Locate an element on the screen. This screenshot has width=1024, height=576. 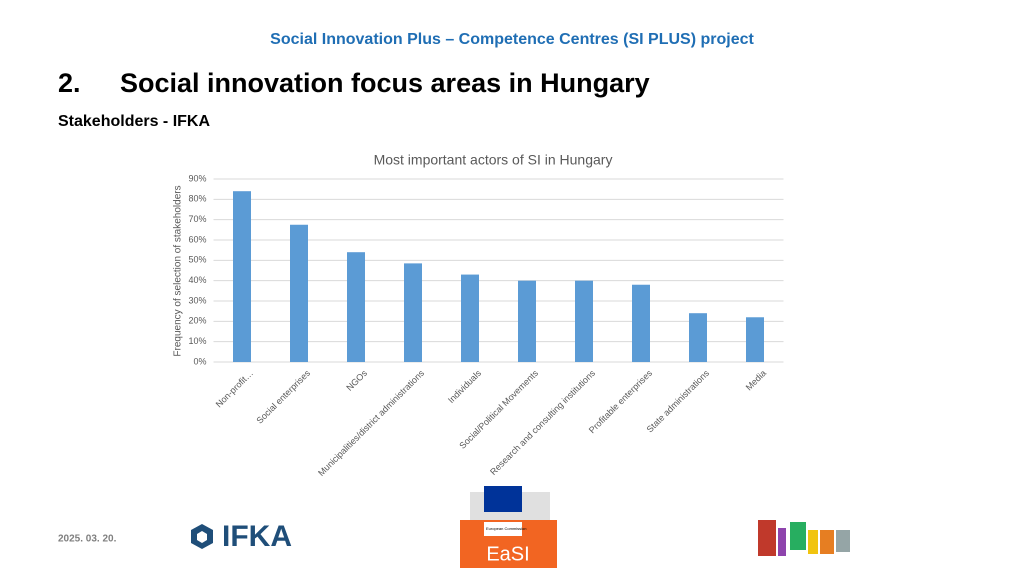
x-tick-label: Profitable enterprises is located at coordinates (621, 402).